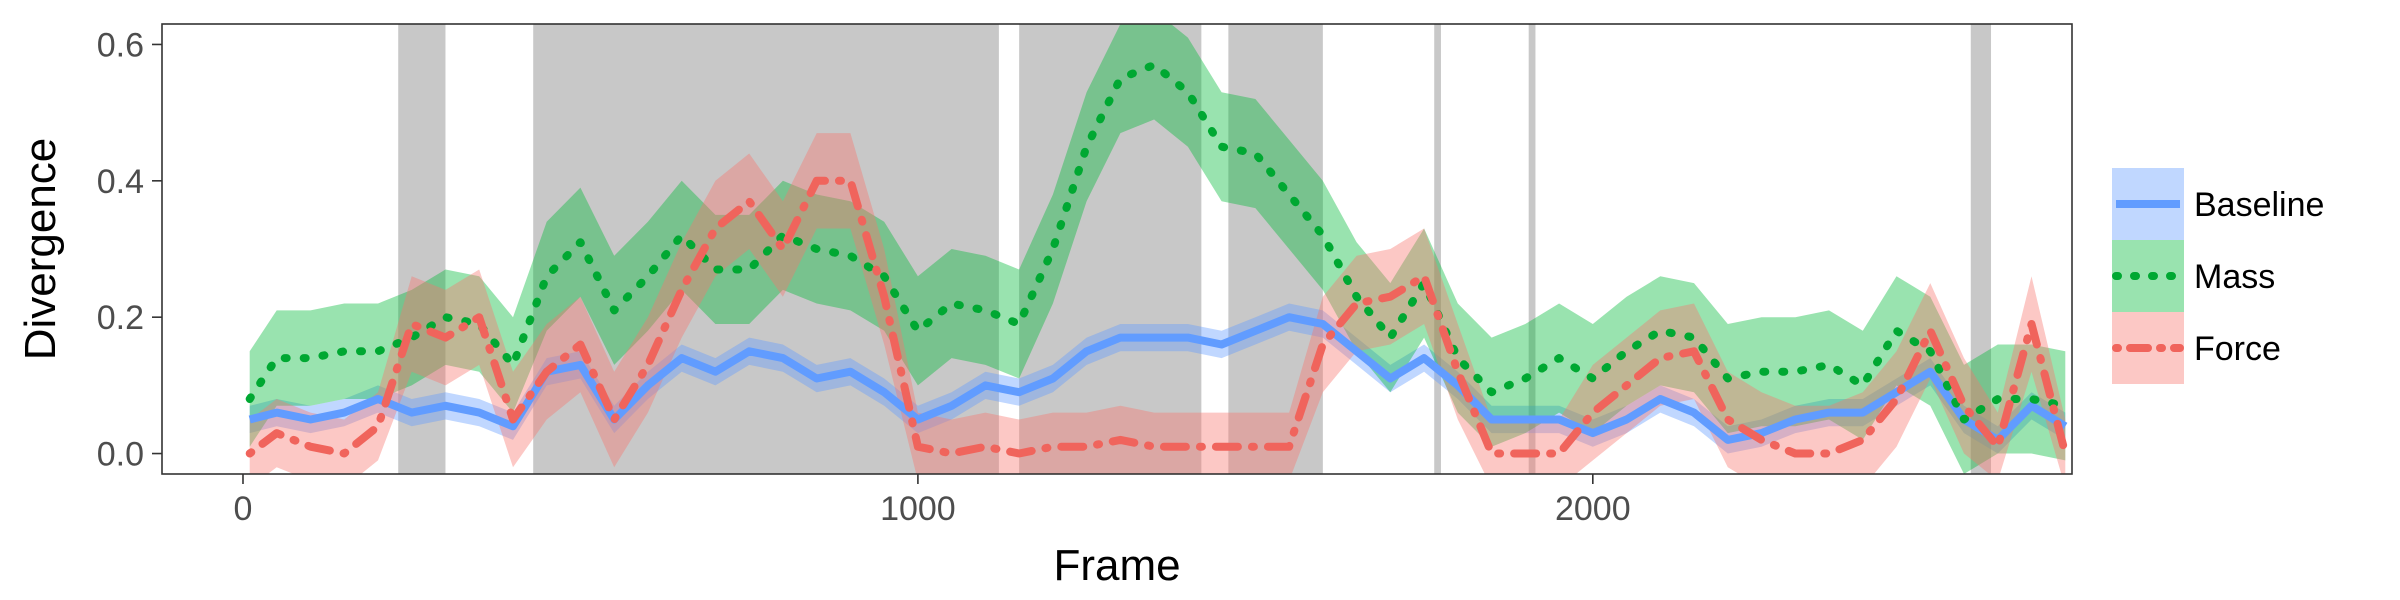 This screenshot has height=600, width=2400. I want to click on y-tick-label: 0.6, so click(120, 45).